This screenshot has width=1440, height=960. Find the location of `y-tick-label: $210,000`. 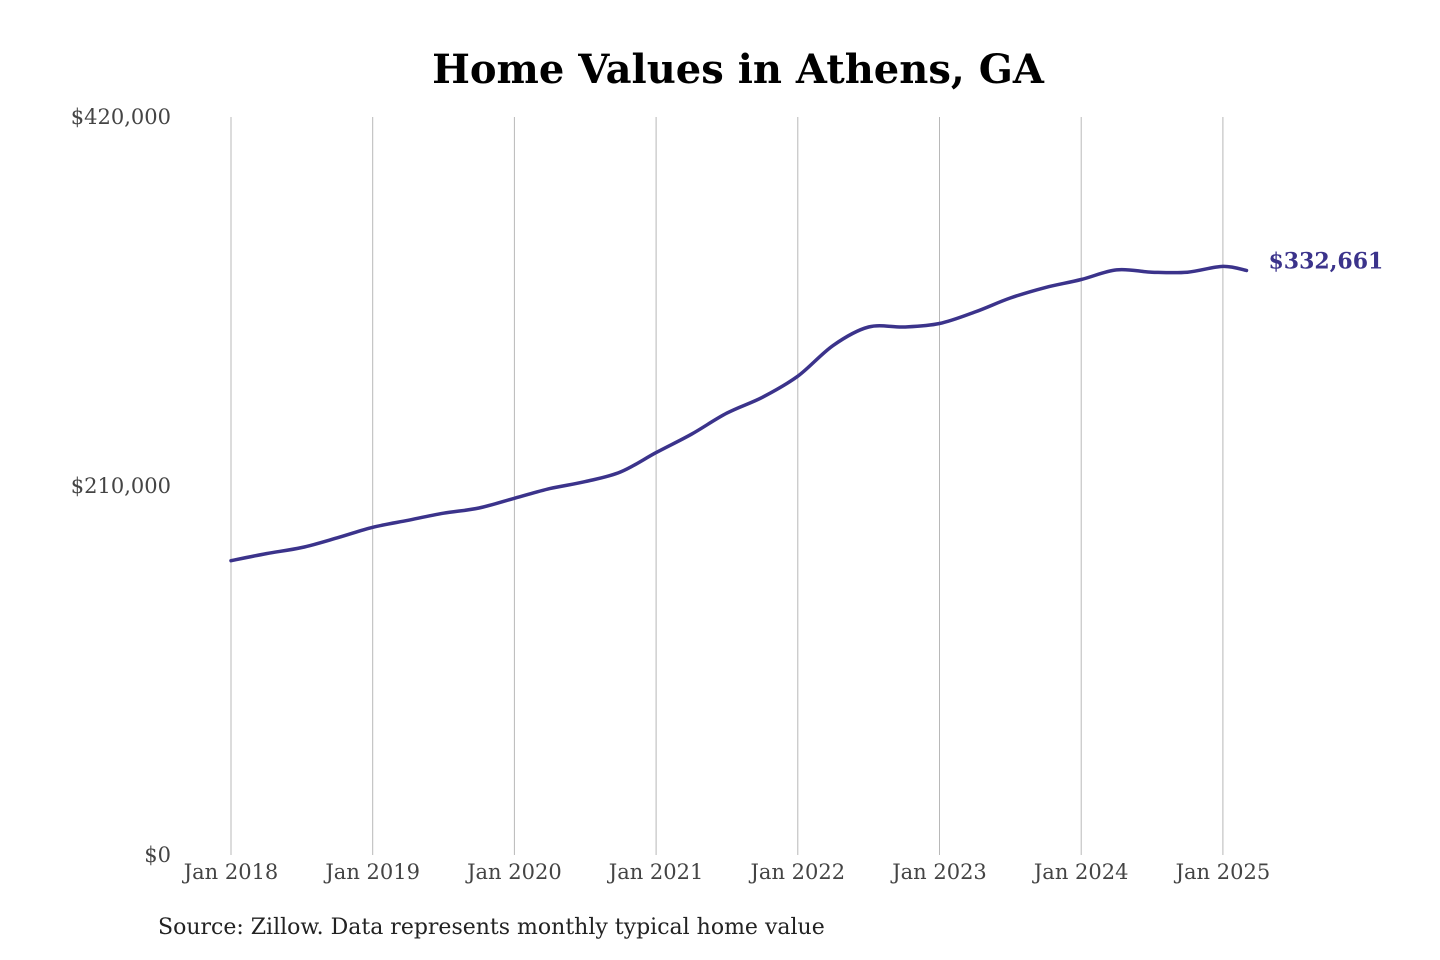

y-tick-label: $210,000 is located at coordinates (121, 486).